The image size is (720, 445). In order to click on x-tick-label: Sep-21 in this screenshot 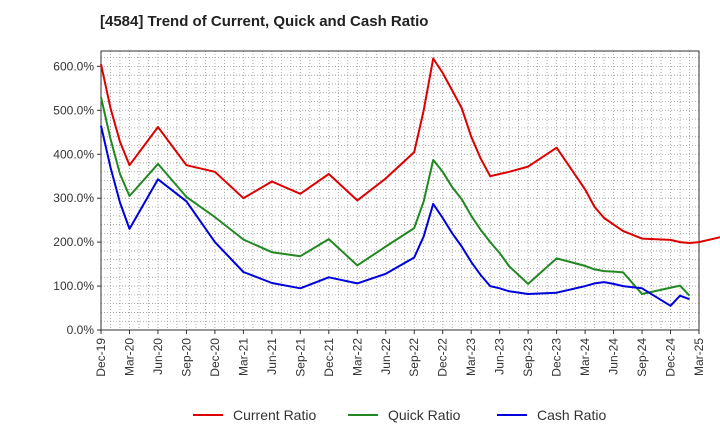, I will do `click(300, 357)`.